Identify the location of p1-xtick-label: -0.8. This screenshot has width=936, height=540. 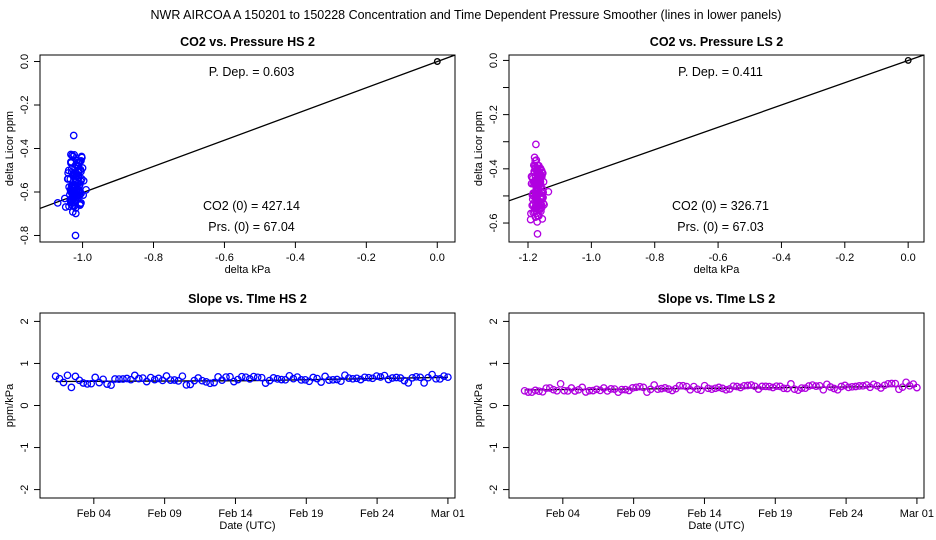
(153, 258).